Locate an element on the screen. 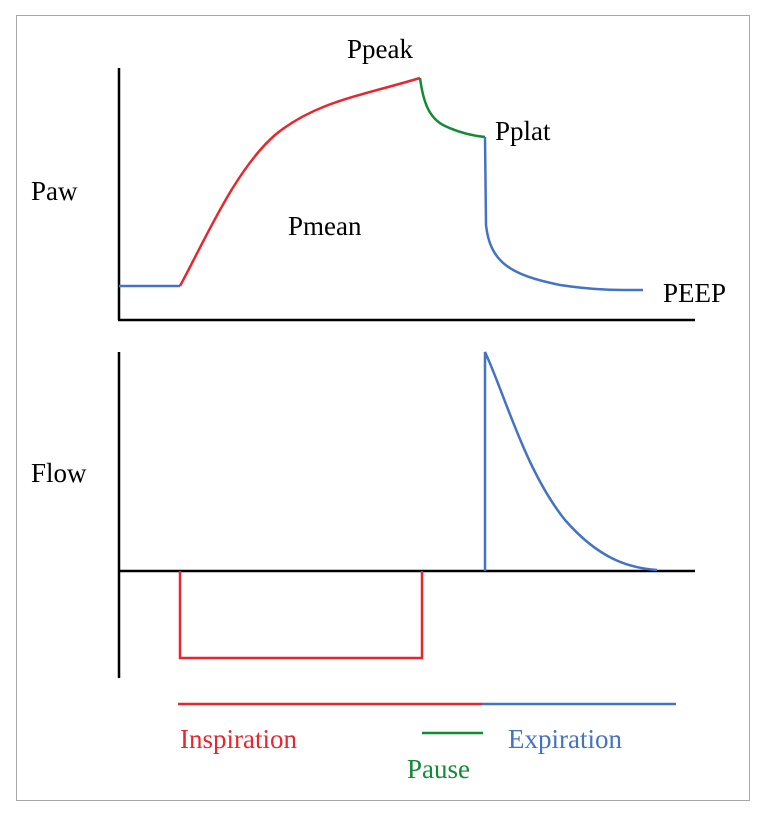 The width and height of the screenshot is (768, 816). paw-expiration-curve is located at coordinates (563, 214).